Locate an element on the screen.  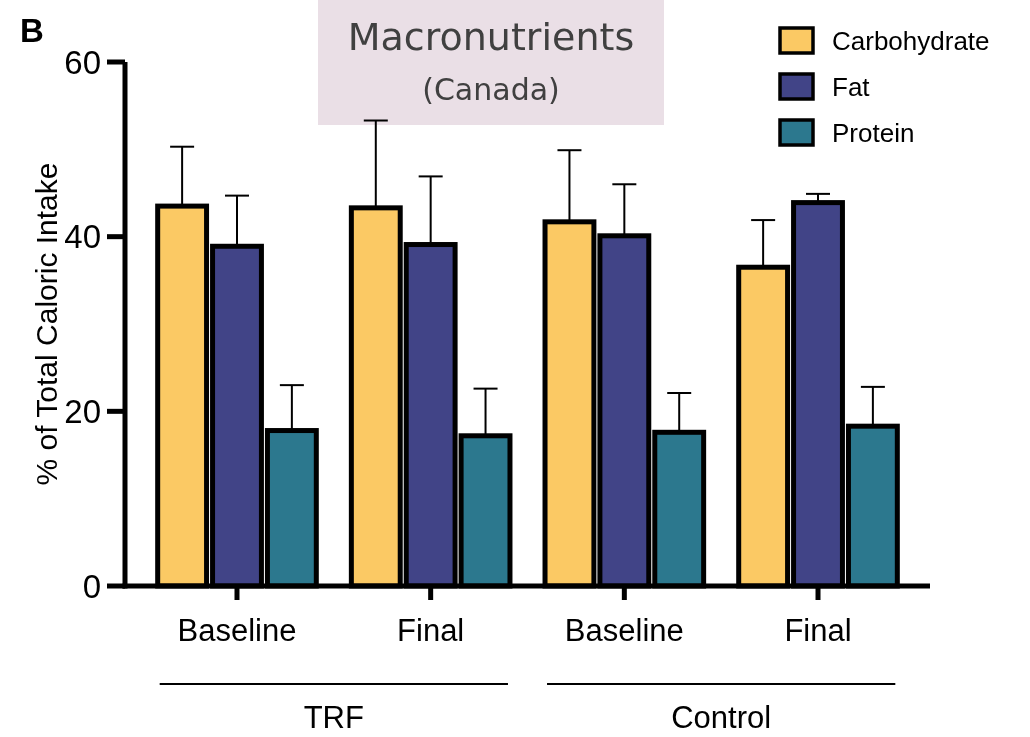
y-tick-label: 0 is located at coordinates (91, 586).